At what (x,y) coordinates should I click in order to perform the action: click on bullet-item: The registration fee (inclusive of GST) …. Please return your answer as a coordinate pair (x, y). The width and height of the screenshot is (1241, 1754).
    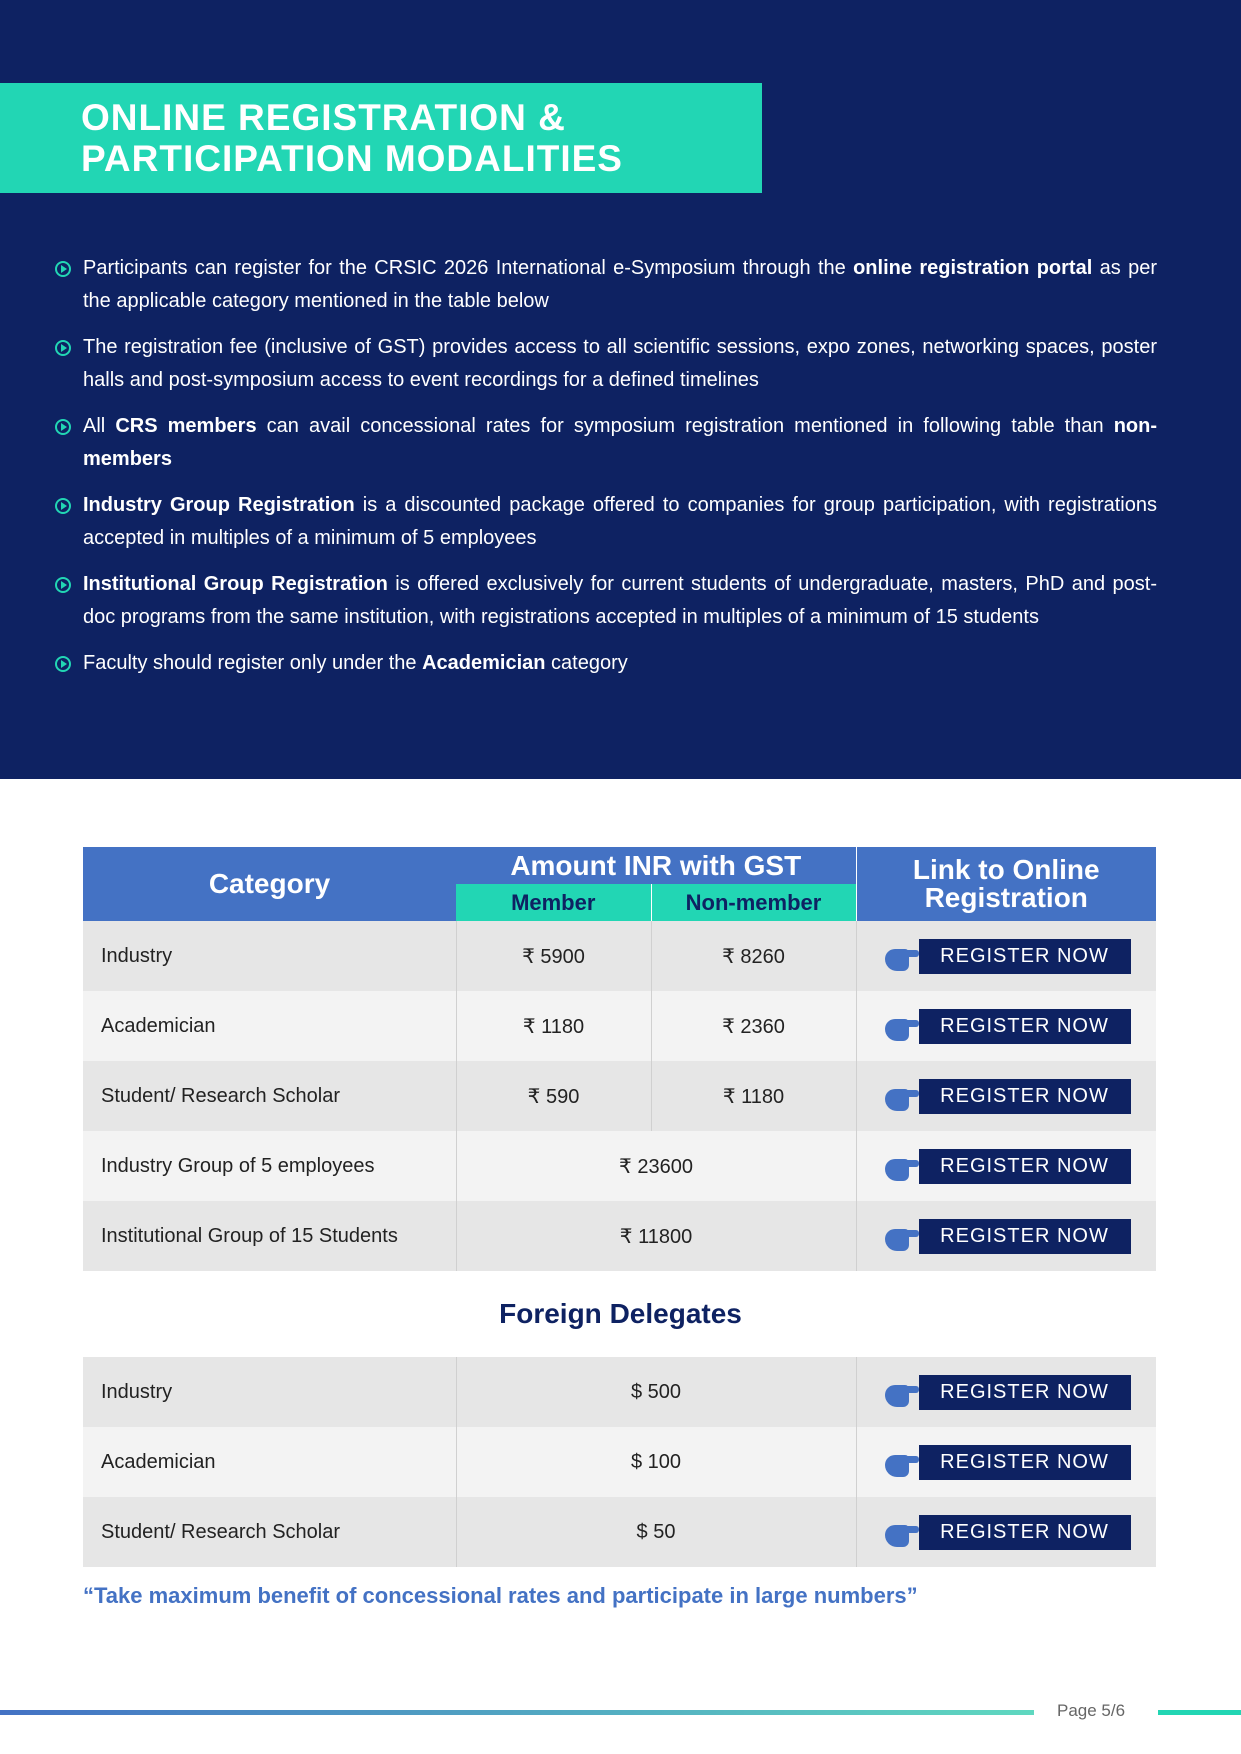
    Looking at the image, I should click on (606, 364).